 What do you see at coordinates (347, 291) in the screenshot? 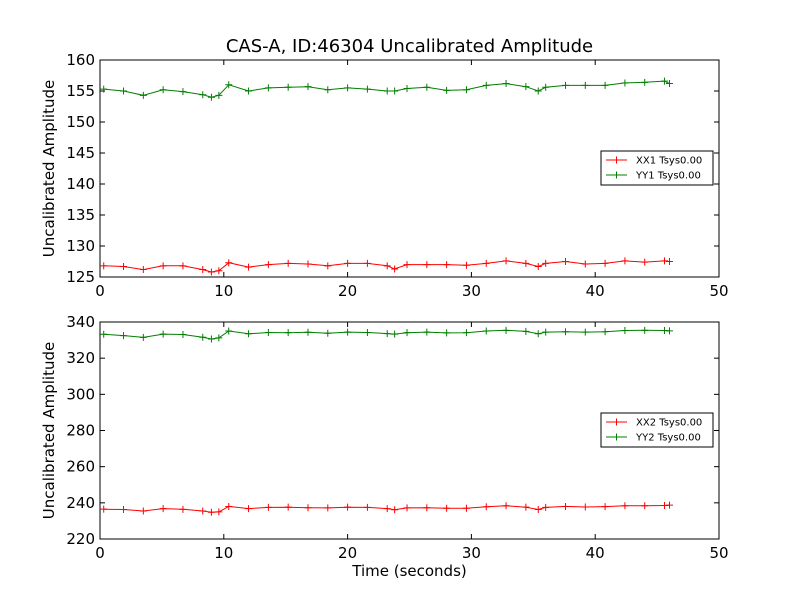
I see `x-tick-label: 20` at bounding box center [347, 291].